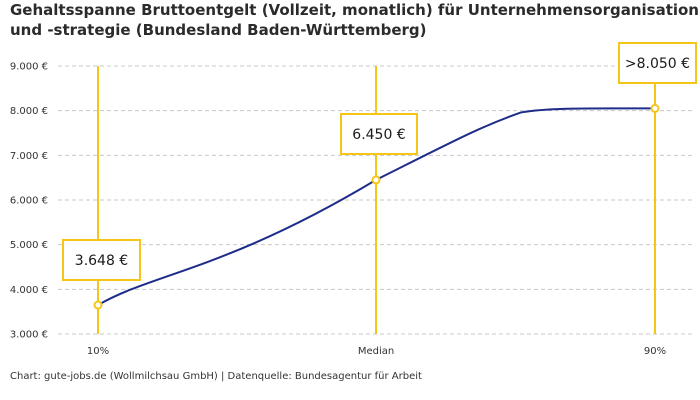 The width and height of the screenshot is (700, 400). I want to click on y-tick-label: 7.000 €, so click(29, 156).